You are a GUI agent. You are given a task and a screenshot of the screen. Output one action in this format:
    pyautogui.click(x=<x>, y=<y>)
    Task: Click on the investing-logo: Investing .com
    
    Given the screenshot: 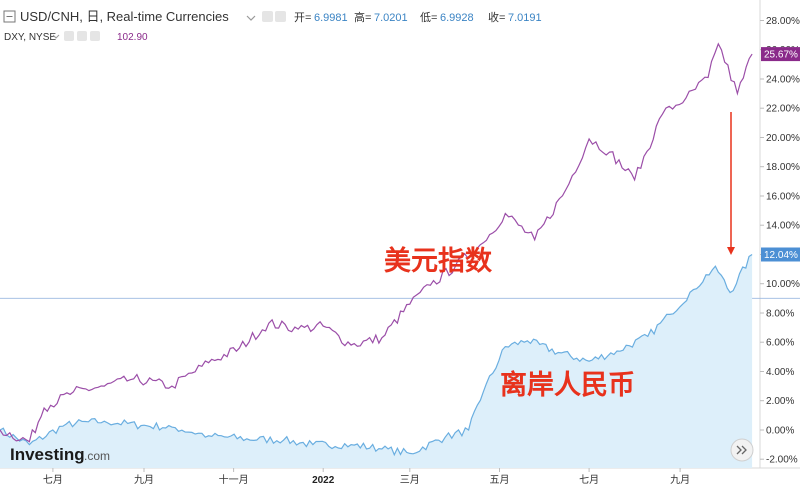 What is the action you would take?
    pyautogui.click(x=60, y=454)
    